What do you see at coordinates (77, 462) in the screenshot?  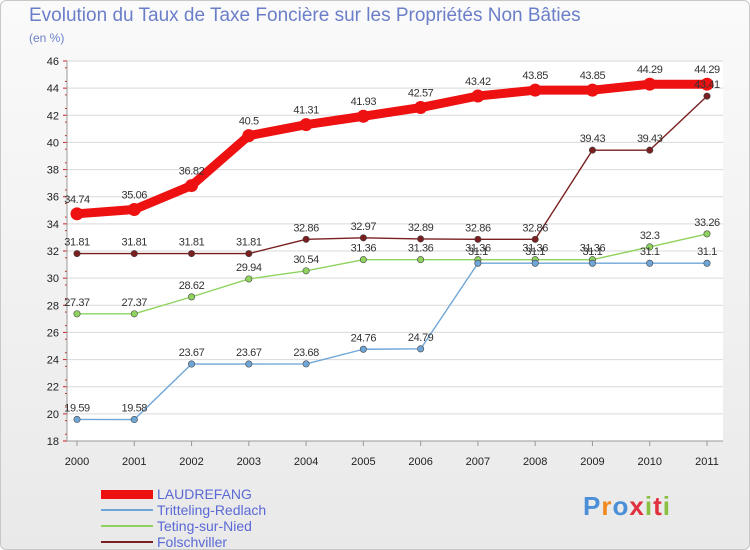 I see `x-tick-label: 2000` at bounding box center [77, 462].